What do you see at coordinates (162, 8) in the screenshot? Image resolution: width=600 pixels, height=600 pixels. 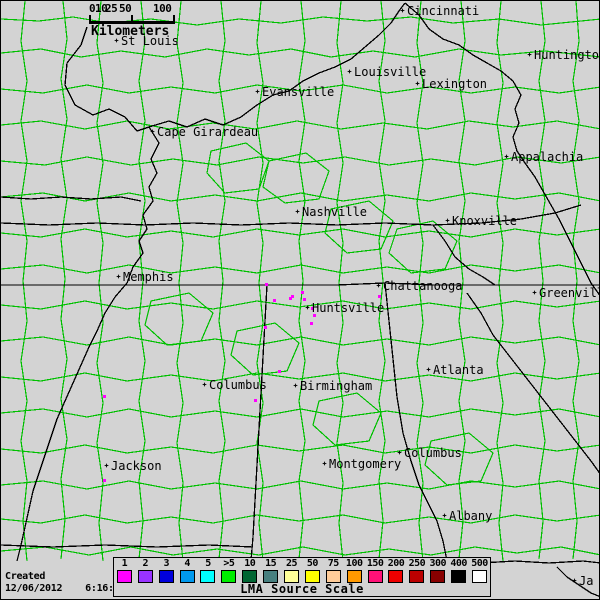 I see `scale-tick-100: 100` at bounding box center [162, 8].